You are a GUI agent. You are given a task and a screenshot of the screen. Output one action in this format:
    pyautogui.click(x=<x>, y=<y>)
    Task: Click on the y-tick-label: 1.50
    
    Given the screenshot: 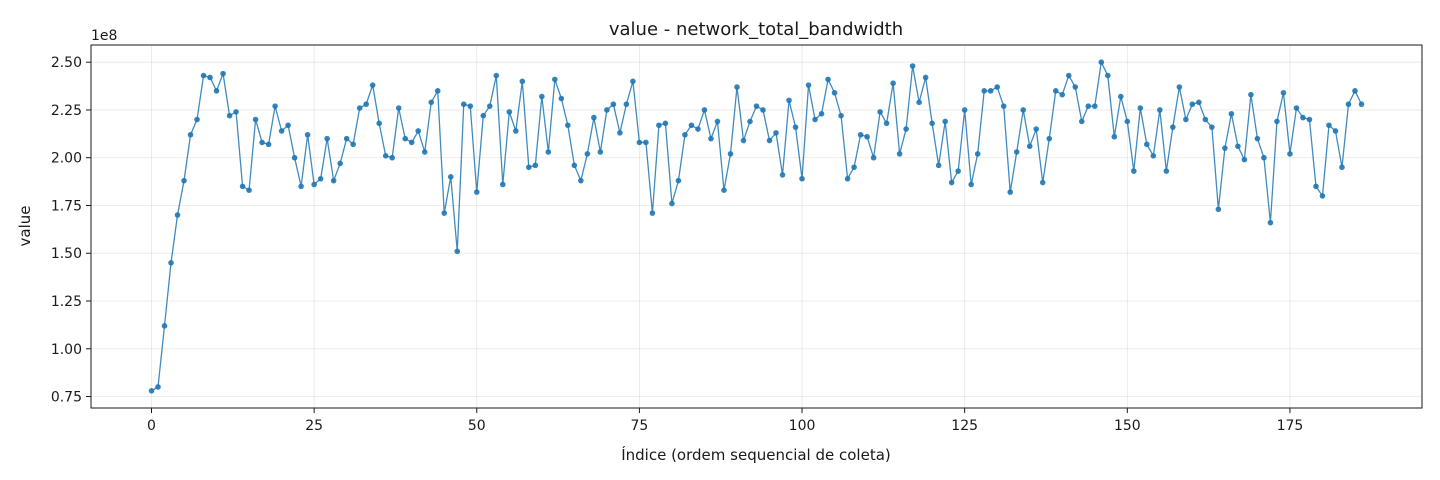 What is the action you would take?
    pyautogui.click(x=66, y=254)
    